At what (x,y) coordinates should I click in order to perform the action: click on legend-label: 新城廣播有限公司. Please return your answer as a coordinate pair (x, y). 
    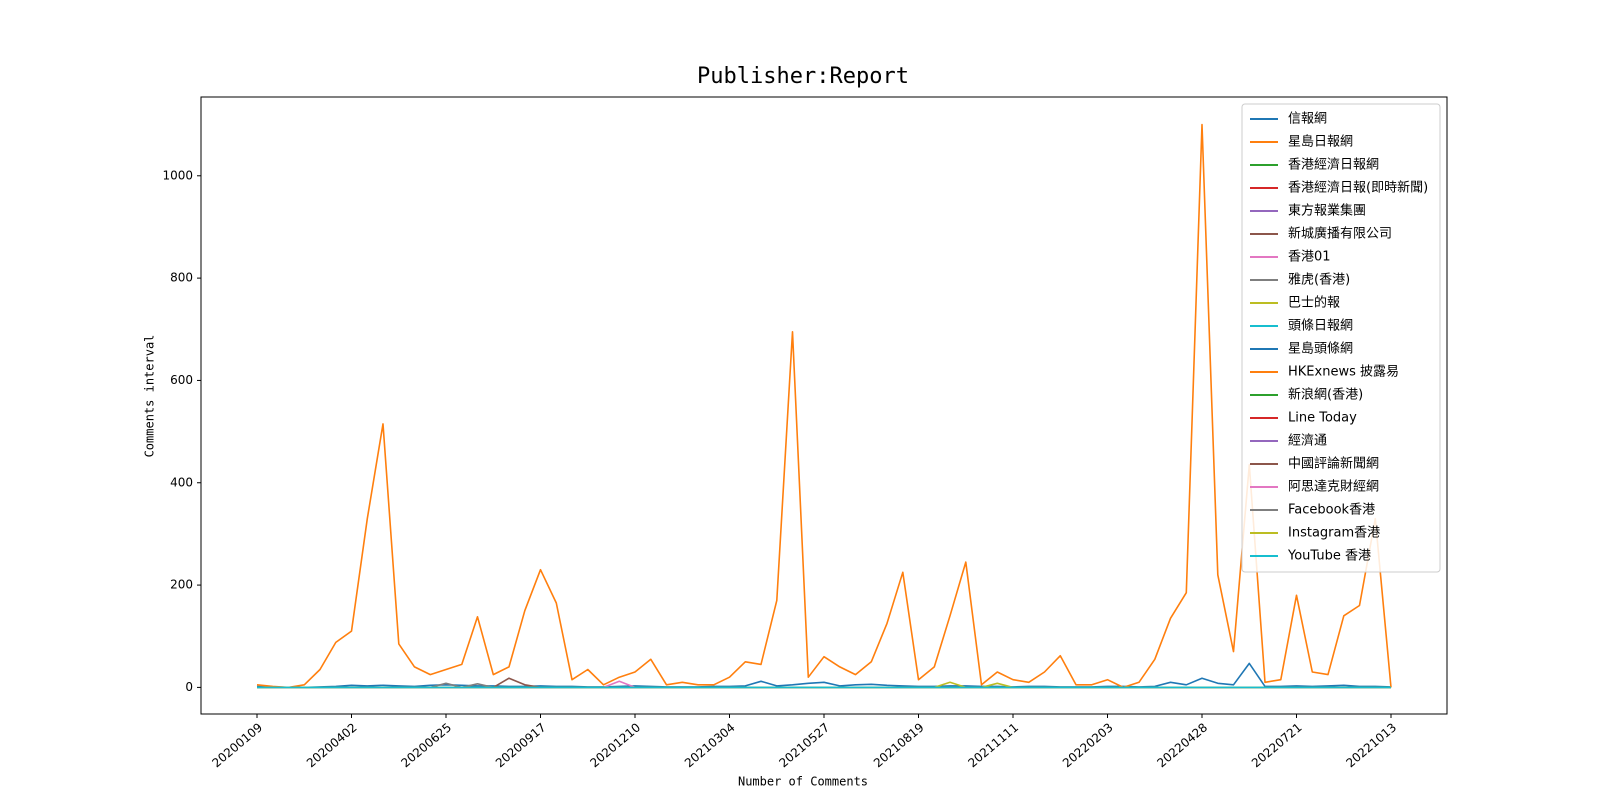
    Looking at the image, I should click on (1340, 234).